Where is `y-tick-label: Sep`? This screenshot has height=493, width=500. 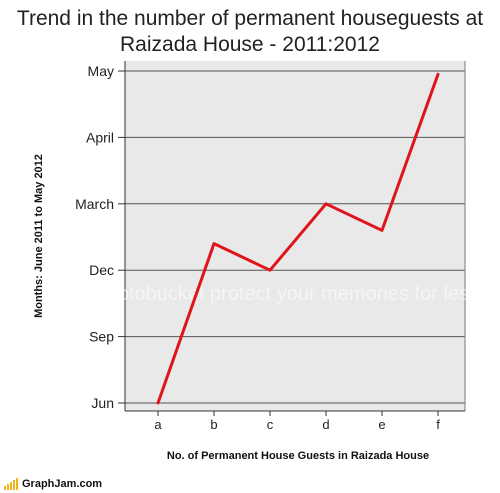
y-tick-label: Sep is located at coordinates (101, 337).